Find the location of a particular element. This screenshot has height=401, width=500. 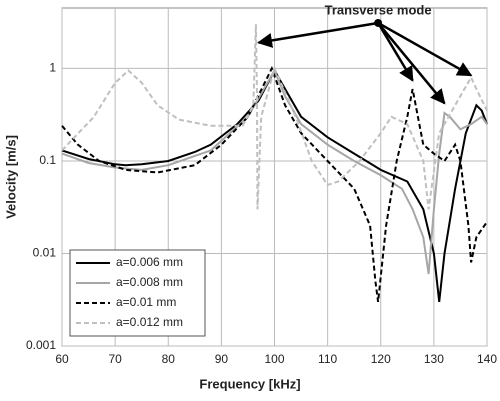

legend-box is located at coordinates (137, 293).